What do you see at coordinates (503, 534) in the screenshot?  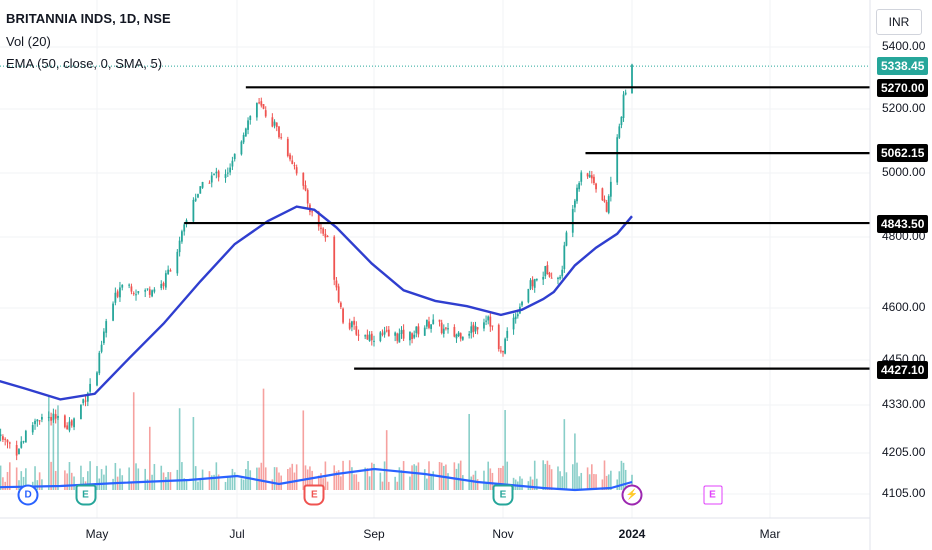 I see `time-axis-label: Nov` at bounding box center [503, 534].